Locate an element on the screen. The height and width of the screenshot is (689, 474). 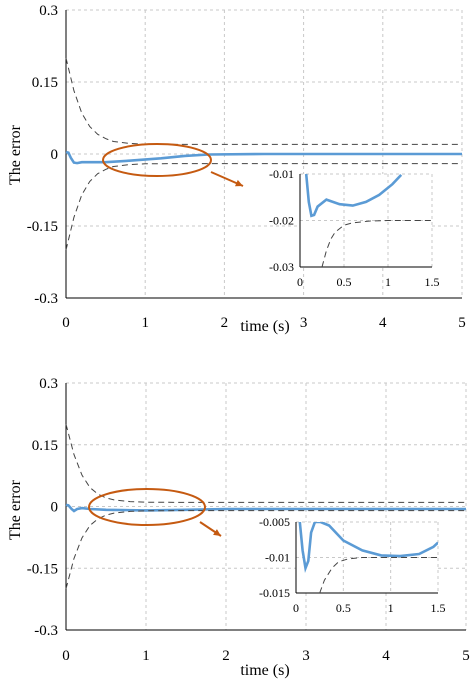
inset-y-tick-label: -0.03 is located at coordinates (281, 267).